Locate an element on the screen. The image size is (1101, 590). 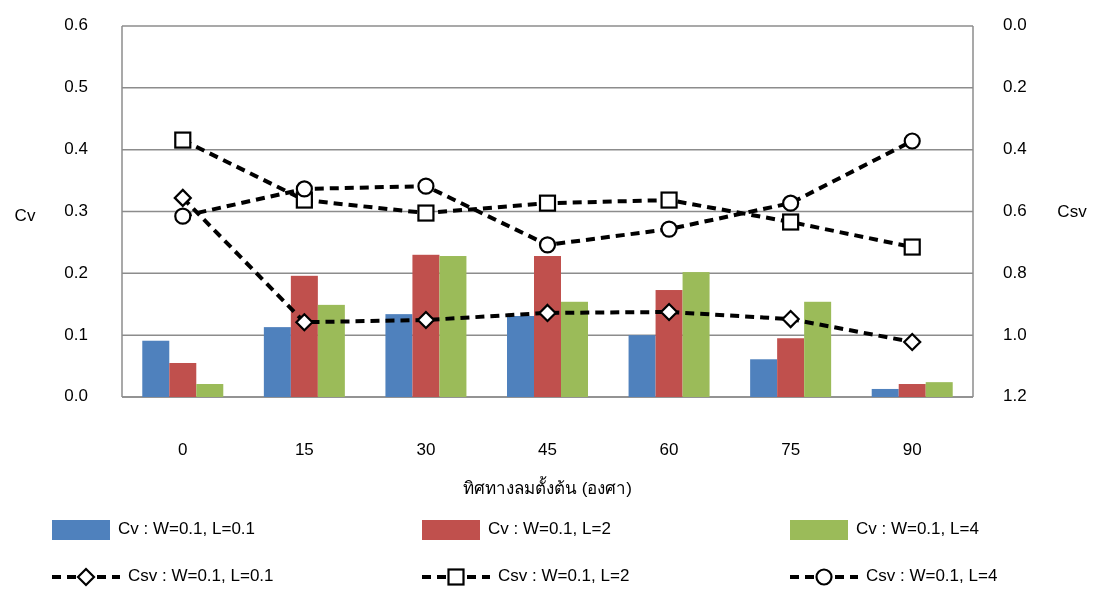
x-tick-label: 75 is located at coordinates (791, 450).